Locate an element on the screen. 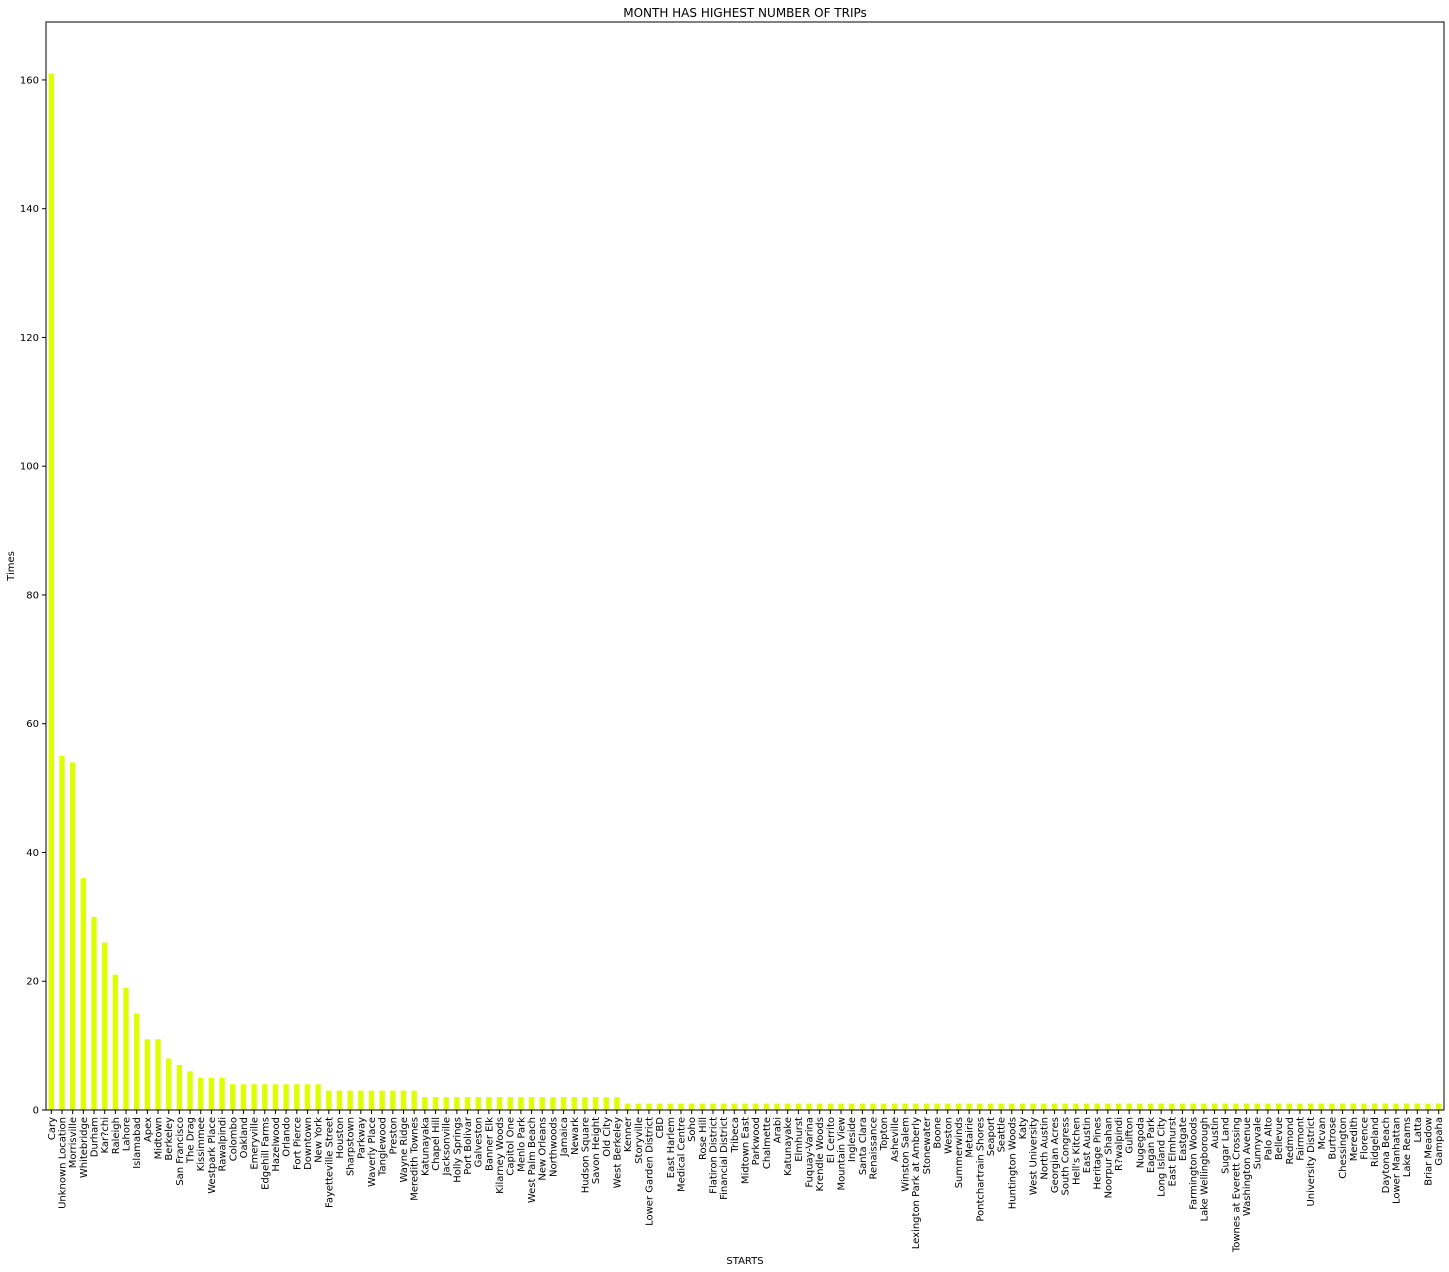  x-tick-label: Chapel Hill is located at coordinates (436, 1144).